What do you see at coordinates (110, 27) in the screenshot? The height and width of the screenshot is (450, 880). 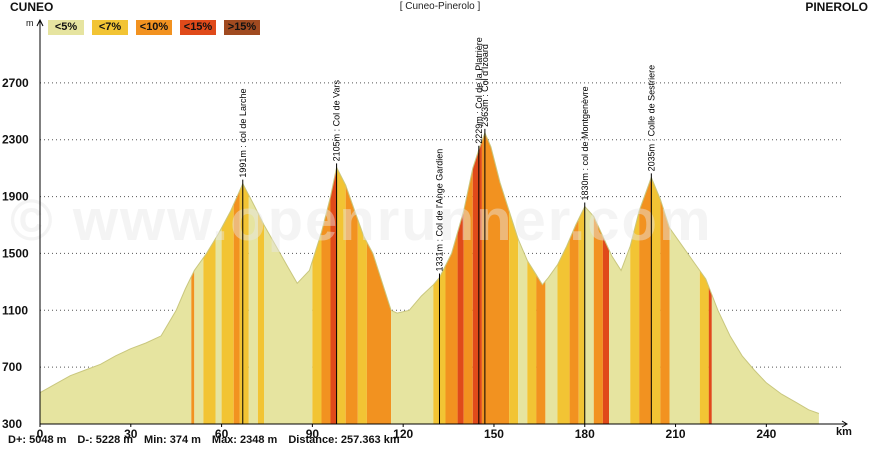 I see `legend-item-under-7: <7%` at bounding box center [110, 27].